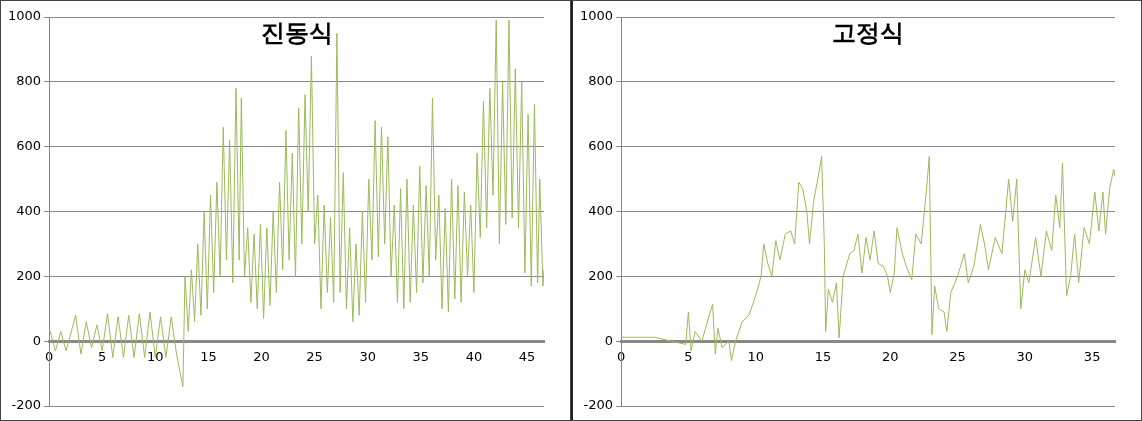  I want to click on chart-title: 진동식, so click(296, 33).